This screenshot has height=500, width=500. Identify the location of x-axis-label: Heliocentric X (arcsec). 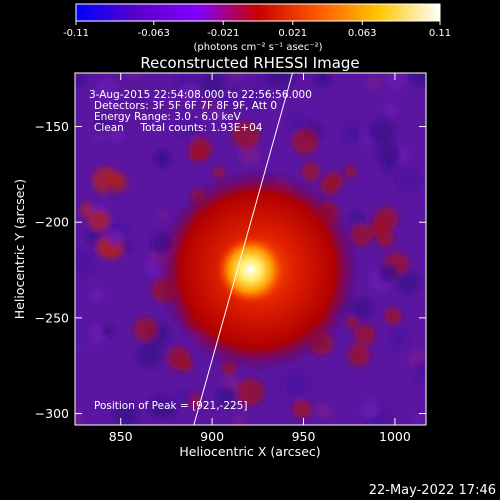
(249, 451).